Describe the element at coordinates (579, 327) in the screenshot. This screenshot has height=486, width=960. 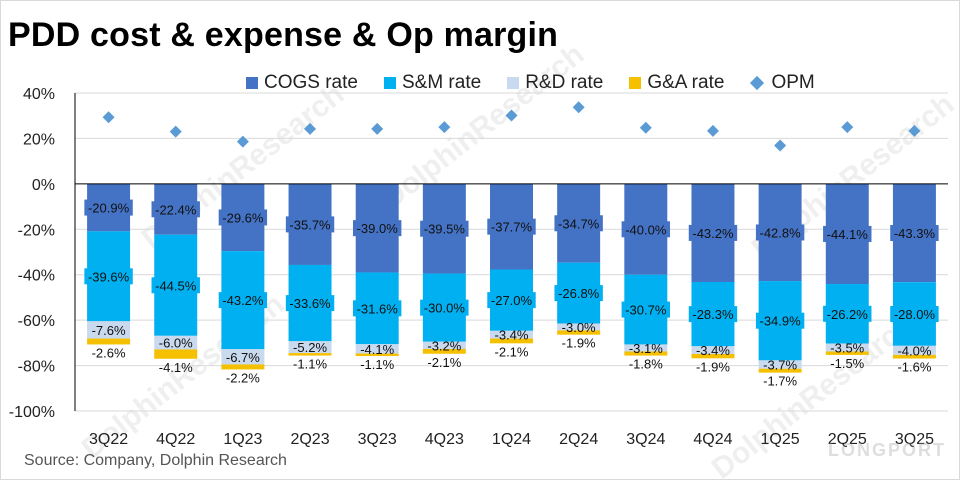
I see `data-label-rd: -3.0%` at that location.